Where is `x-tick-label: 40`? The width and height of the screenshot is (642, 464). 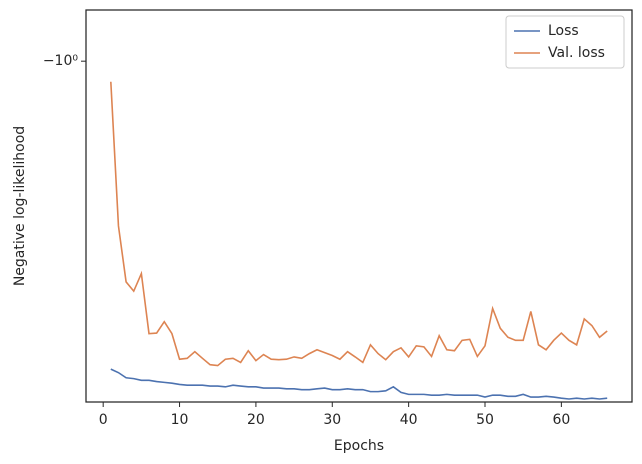
x-tick-label: 40 is located at coordinates (409, 420).